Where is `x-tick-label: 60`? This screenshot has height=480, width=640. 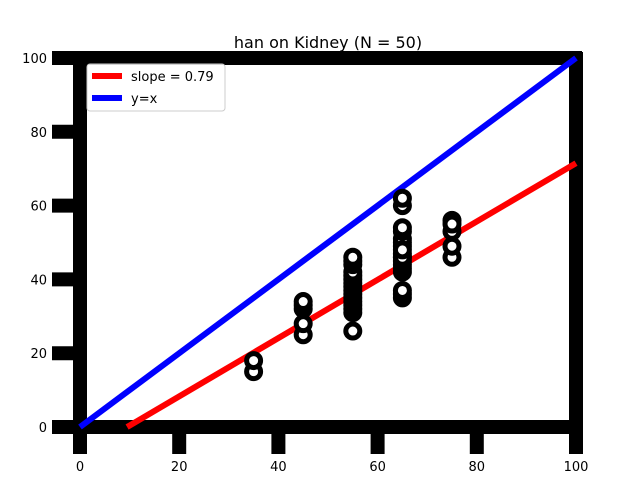
x-tick-label: 60 is located at coordinates (377, 467).